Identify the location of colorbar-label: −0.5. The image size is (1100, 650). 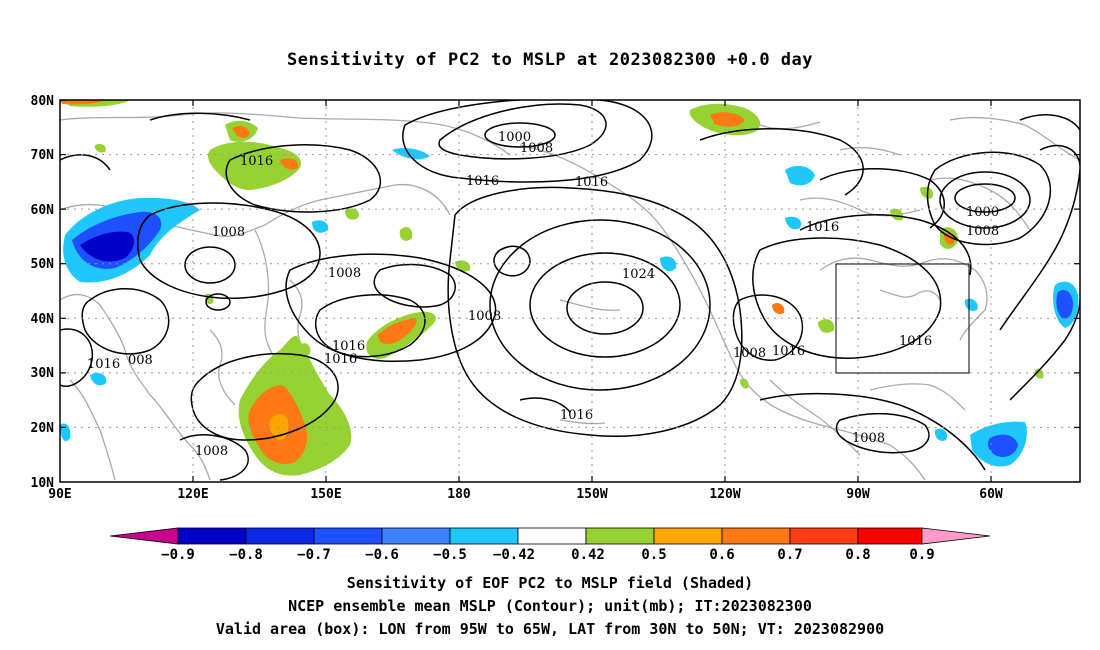
(450, 555).